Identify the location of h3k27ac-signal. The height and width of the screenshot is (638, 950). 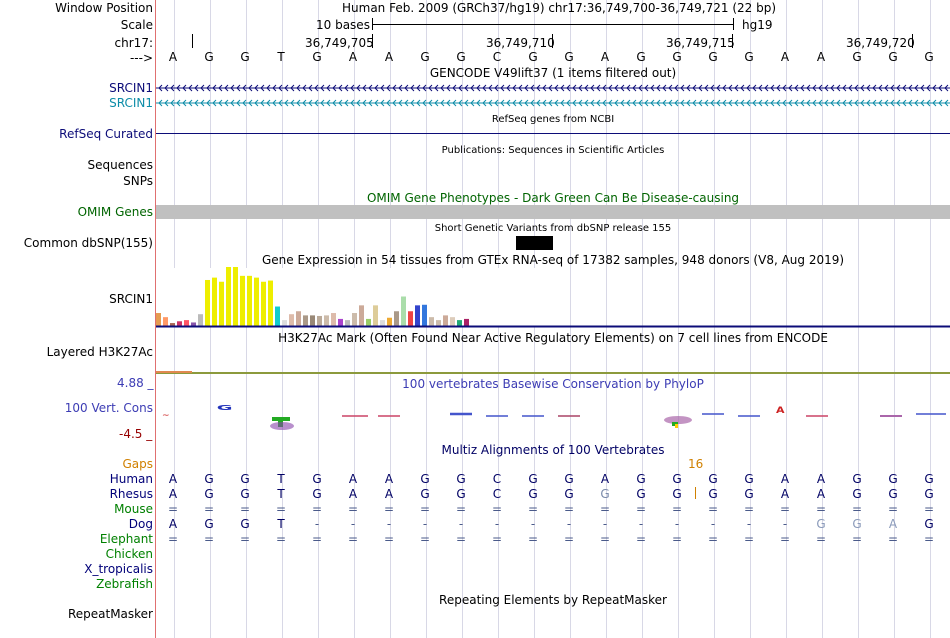
(553, 373).